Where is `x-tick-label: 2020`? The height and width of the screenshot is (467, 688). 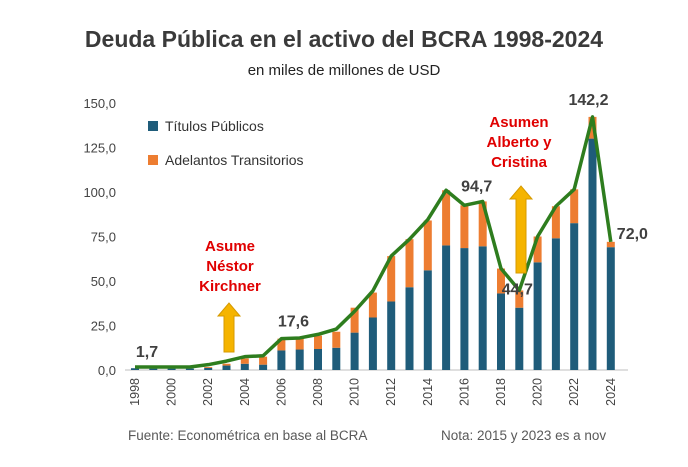 x-tick-label: 2020 is located at coordinates (538, 392).